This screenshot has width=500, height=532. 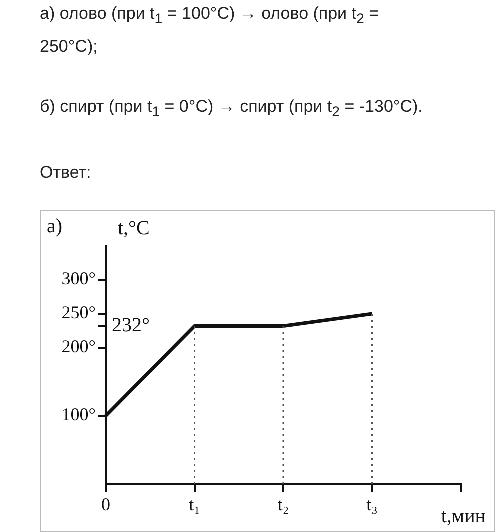 I want to click on y-tick-label: 200°, so click(x=79, y=346).